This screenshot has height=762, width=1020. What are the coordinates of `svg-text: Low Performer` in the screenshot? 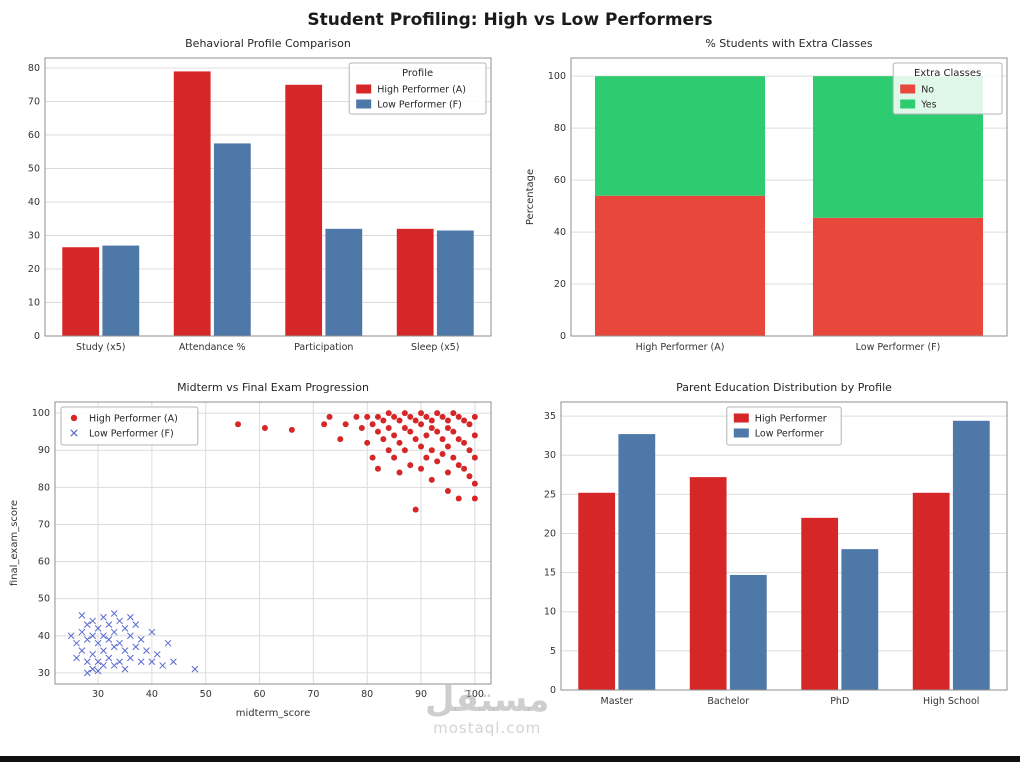 It's located at (789, 434).